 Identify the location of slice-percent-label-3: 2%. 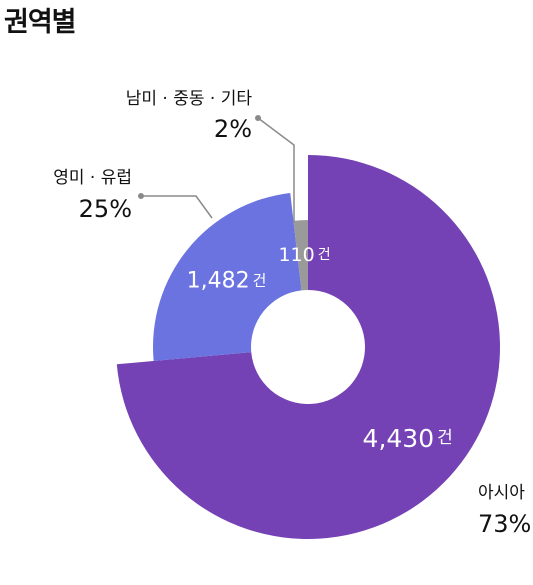
(233, 129).